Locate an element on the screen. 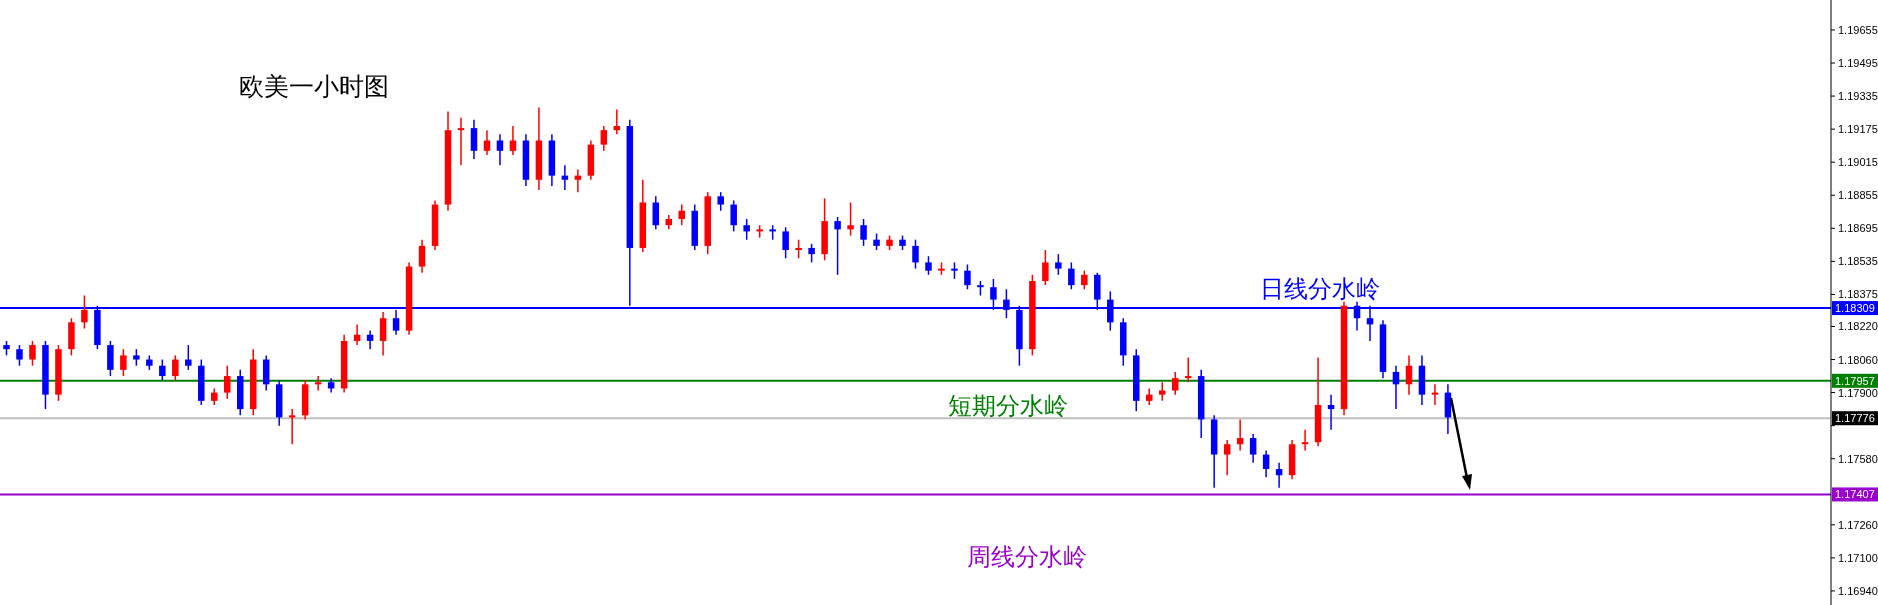 The width and height of the screenshot is (1878, 605). annotation: 周线分水岭 is located at coordinates (1027, 557).